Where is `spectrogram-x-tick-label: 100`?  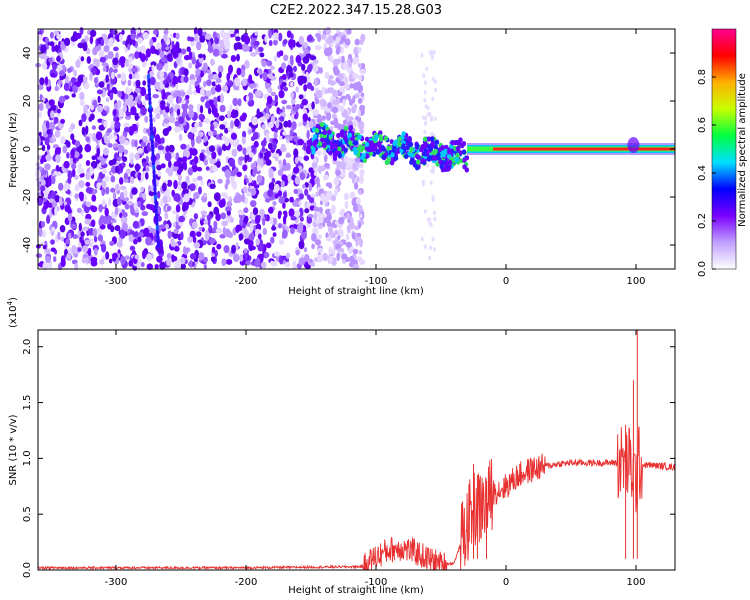
spectrogram-x-tick-label: 100 is located at coordinates (635, 281).